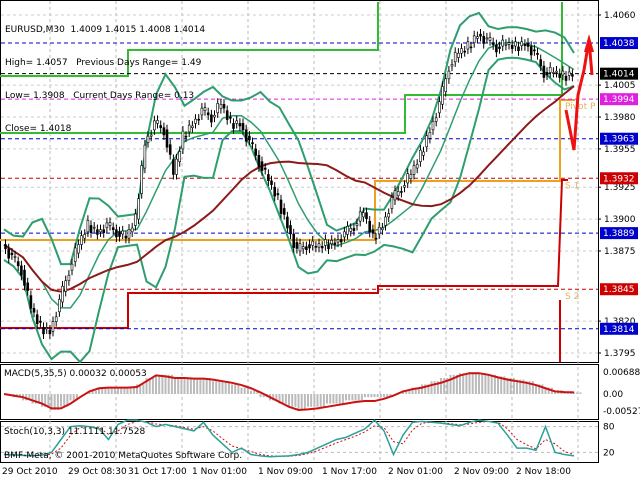 This screenshot has height=480, width=640. Describe the element at coordinates (579, 95) in the screenshot. I see `signal-arrow` at that location.